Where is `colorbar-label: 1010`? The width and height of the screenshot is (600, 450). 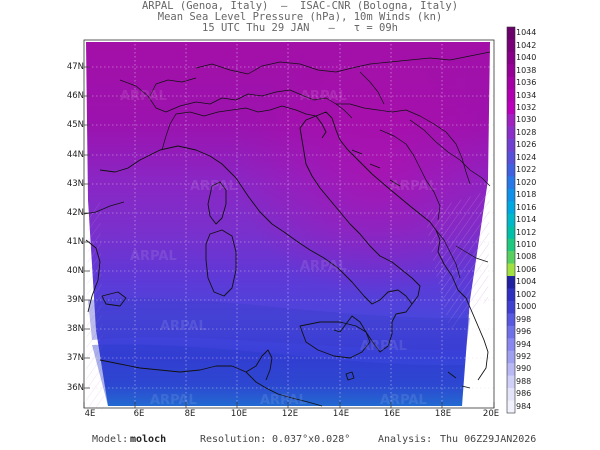 colorbar-label: 1010 is located at coordinates (526, 244).